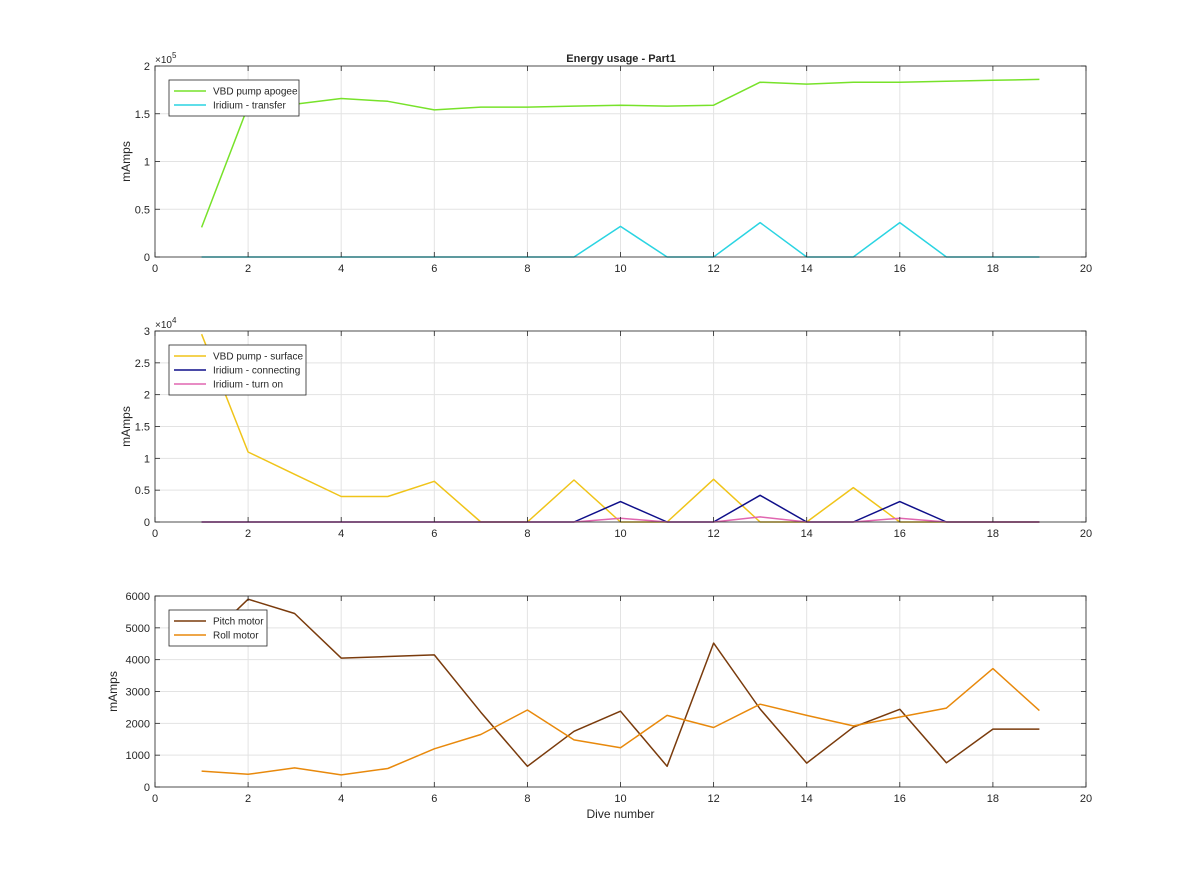 The image size is (1200, 885). Describe the element at coordinates (166, 323) in the screenshot. I see `y-exponent-label: ×10⁴` at that location.